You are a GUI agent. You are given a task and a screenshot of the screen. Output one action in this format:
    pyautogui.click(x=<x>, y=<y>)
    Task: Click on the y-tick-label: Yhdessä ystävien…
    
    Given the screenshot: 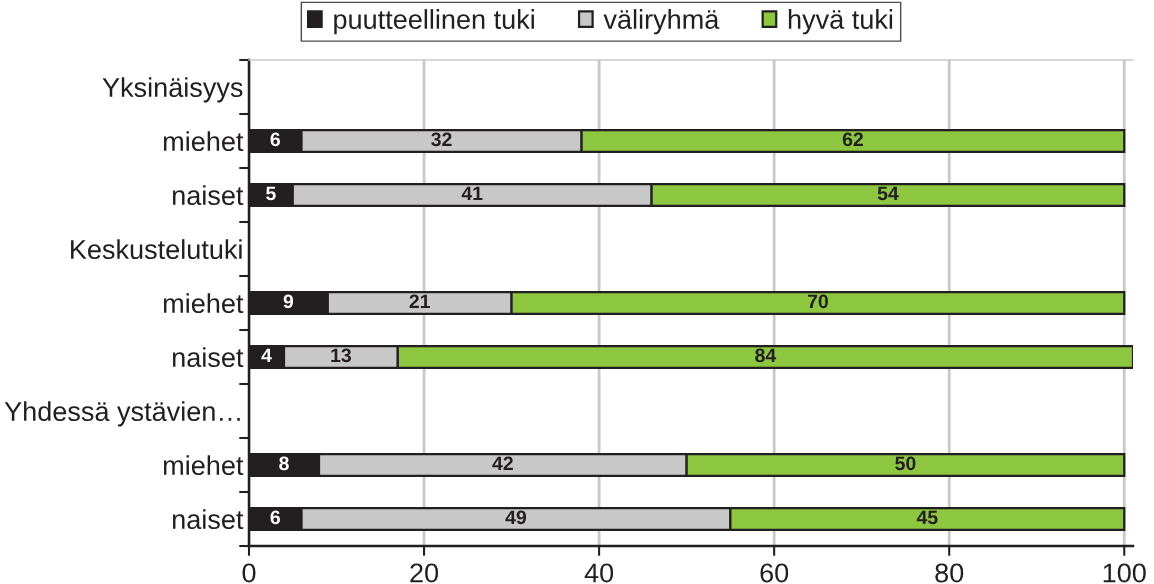 What is the action you would take?
    pyautogui.click(x=122, y=414)
    